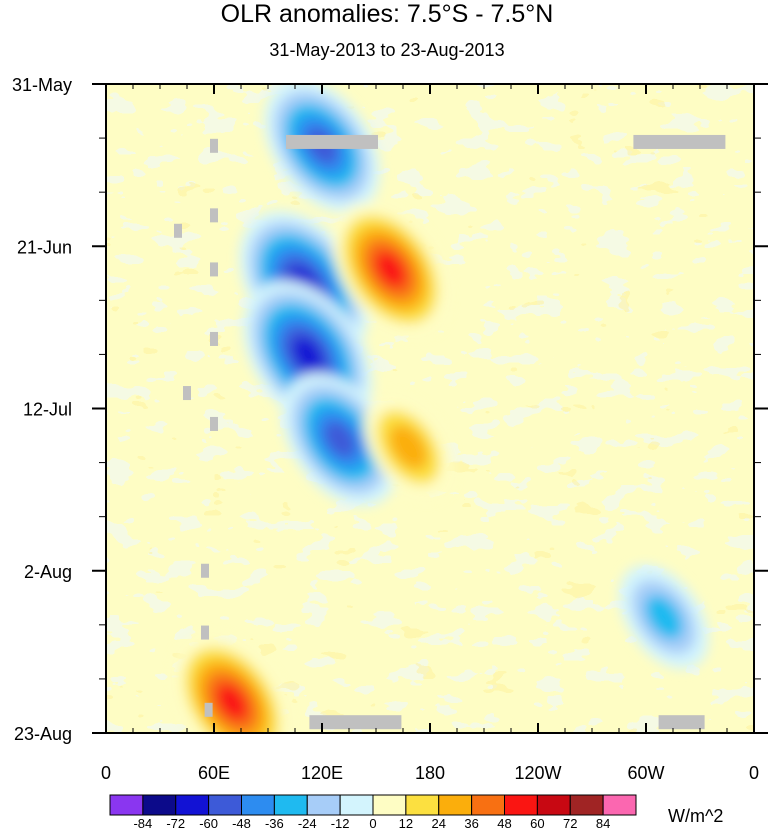 This screenshot has width=774, height=834. I want to click on colorbar-label: -60, so click(208, 823).